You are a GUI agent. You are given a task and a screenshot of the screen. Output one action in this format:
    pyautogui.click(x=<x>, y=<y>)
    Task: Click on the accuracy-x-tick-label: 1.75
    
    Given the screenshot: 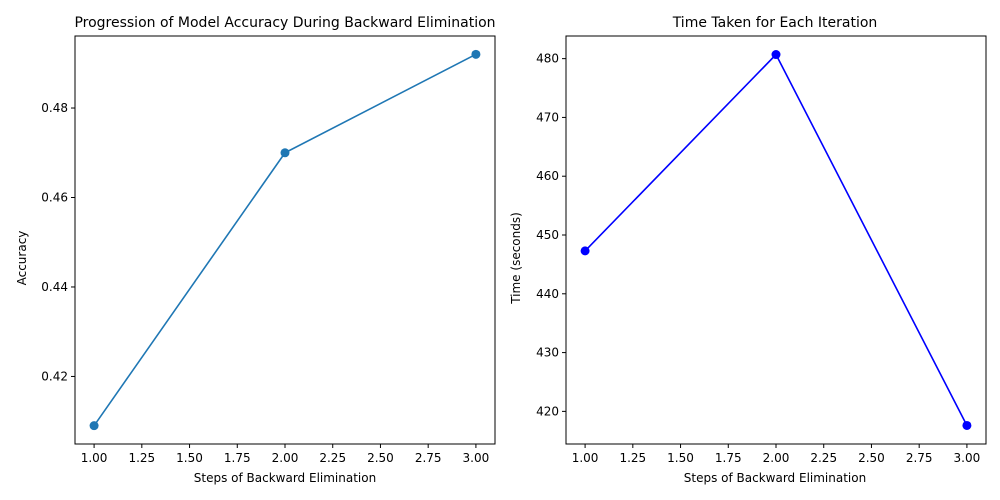 What is the action you would take?
    pyautogui.click(x=237, y=458)
    